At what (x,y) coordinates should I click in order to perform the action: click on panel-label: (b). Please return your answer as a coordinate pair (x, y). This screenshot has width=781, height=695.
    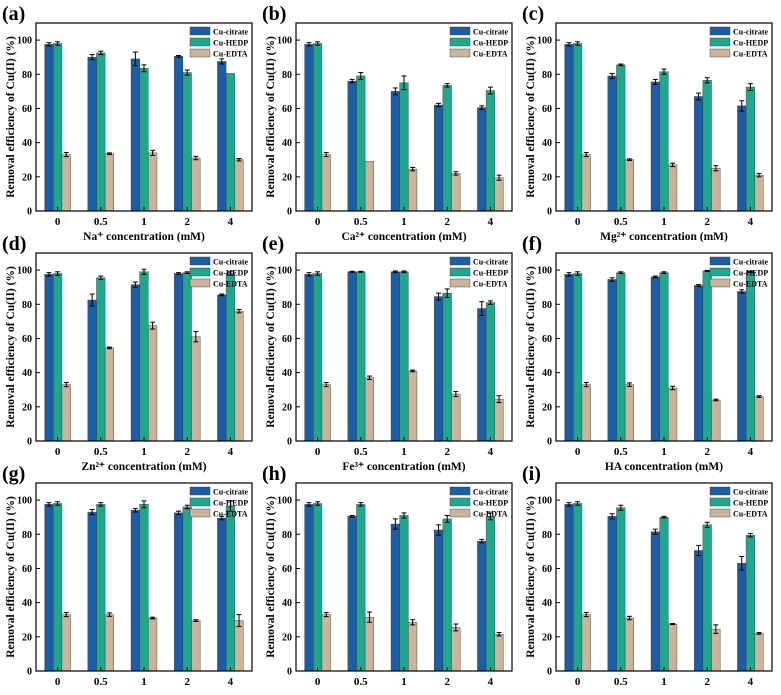
    Looking at the image, I should click on (274, 14).